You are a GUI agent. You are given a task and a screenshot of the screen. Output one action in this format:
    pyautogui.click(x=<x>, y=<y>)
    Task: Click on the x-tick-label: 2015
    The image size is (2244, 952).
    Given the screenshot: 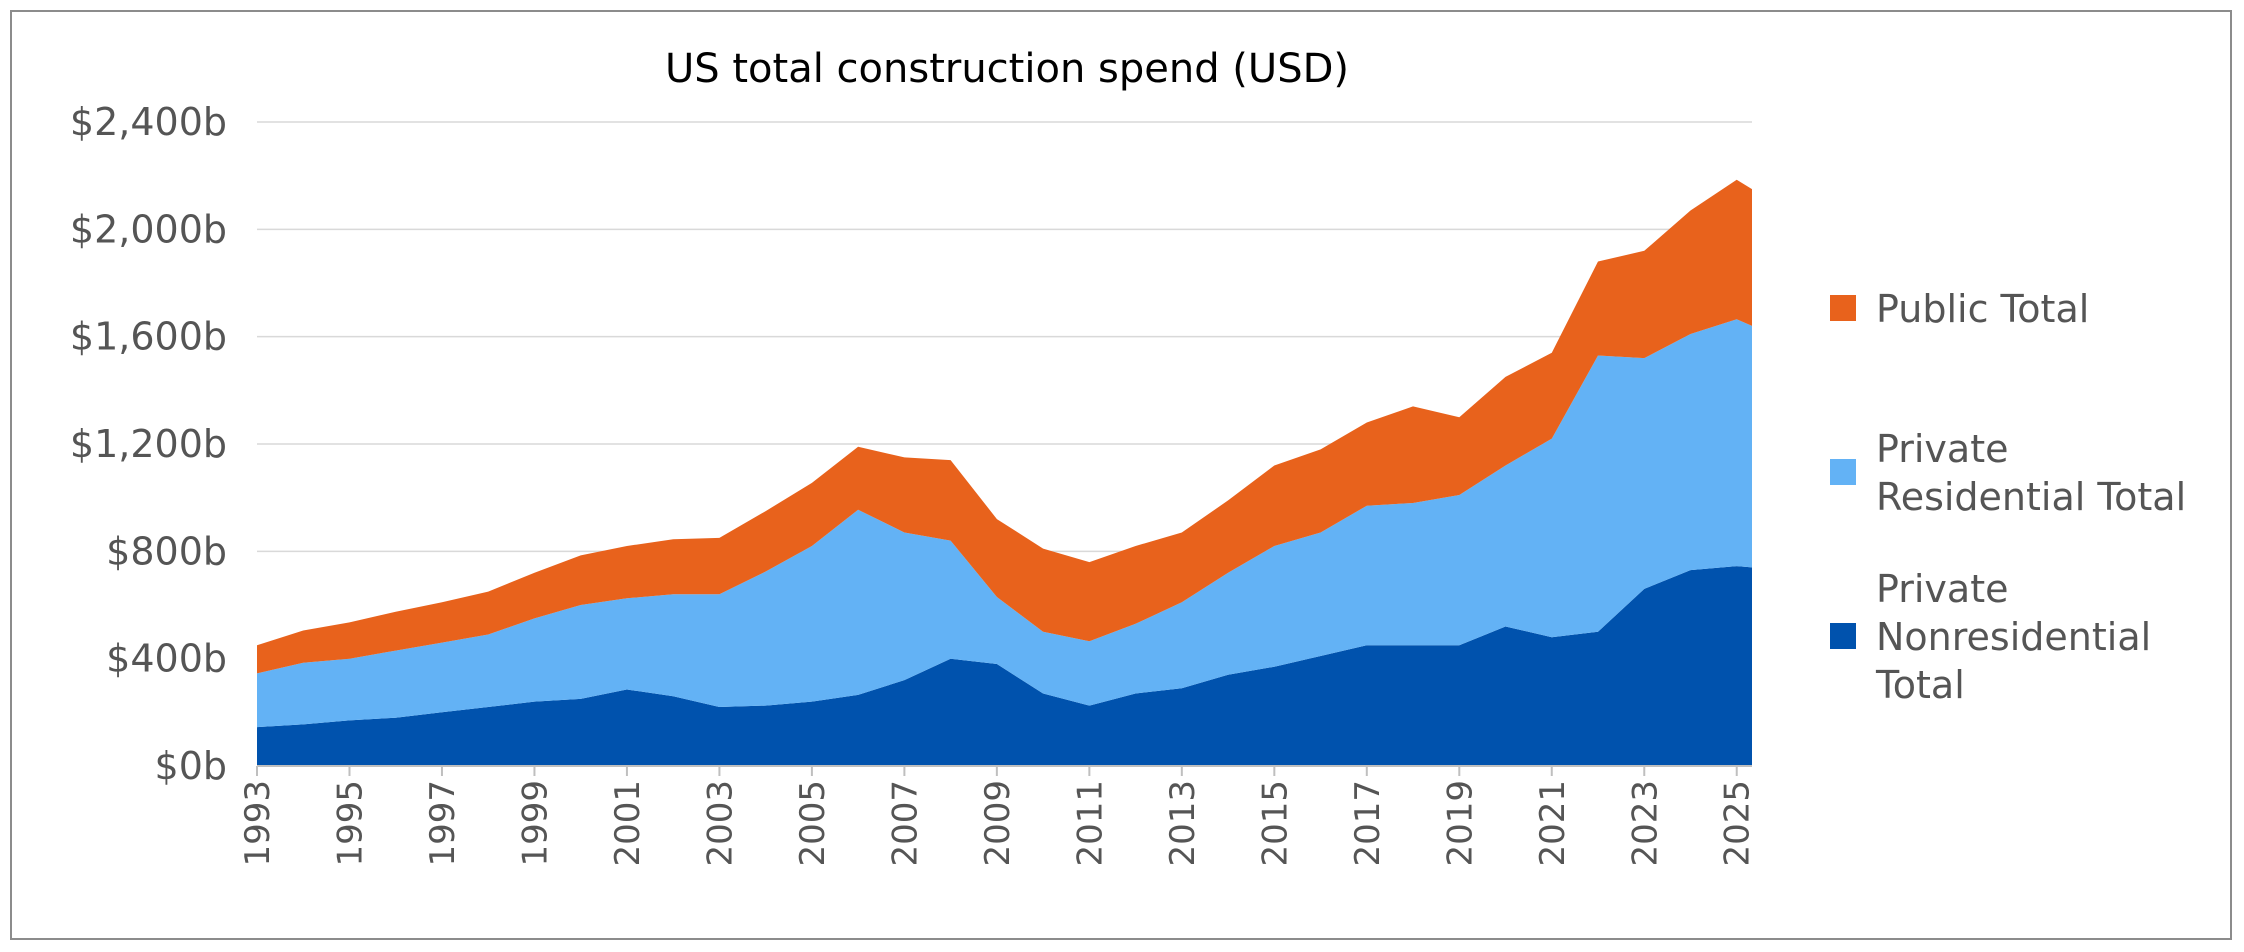 What is the action you would take?
    pyautogui.click(x=1275, y=823)
    